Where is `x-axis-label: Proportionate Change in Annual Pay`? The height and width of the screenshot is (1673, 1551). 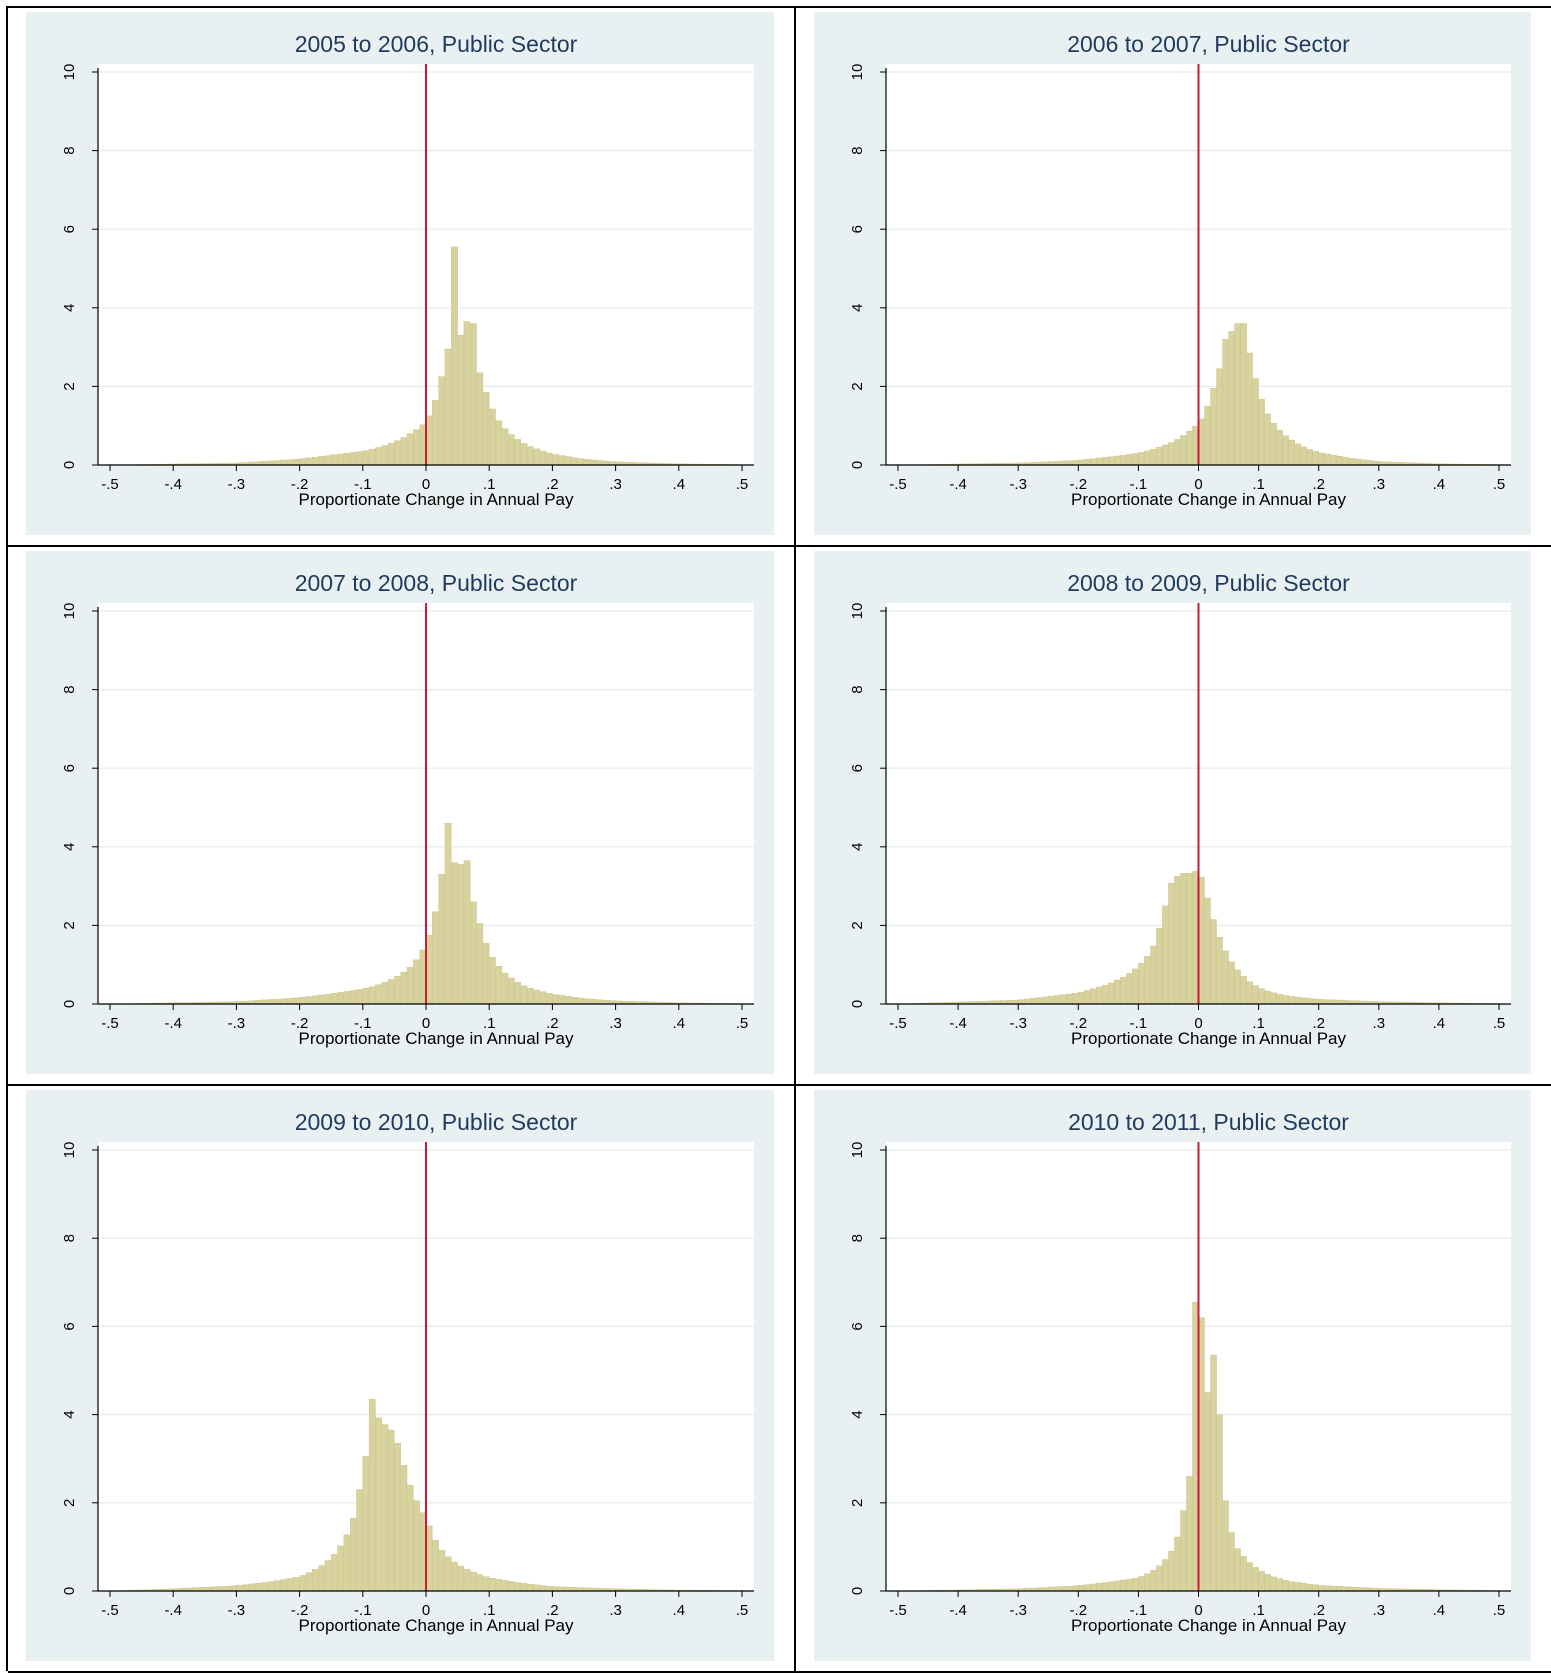 x-axis-label: Proportionate Change in Annual Pay is located at coordinates (1209, 1625).